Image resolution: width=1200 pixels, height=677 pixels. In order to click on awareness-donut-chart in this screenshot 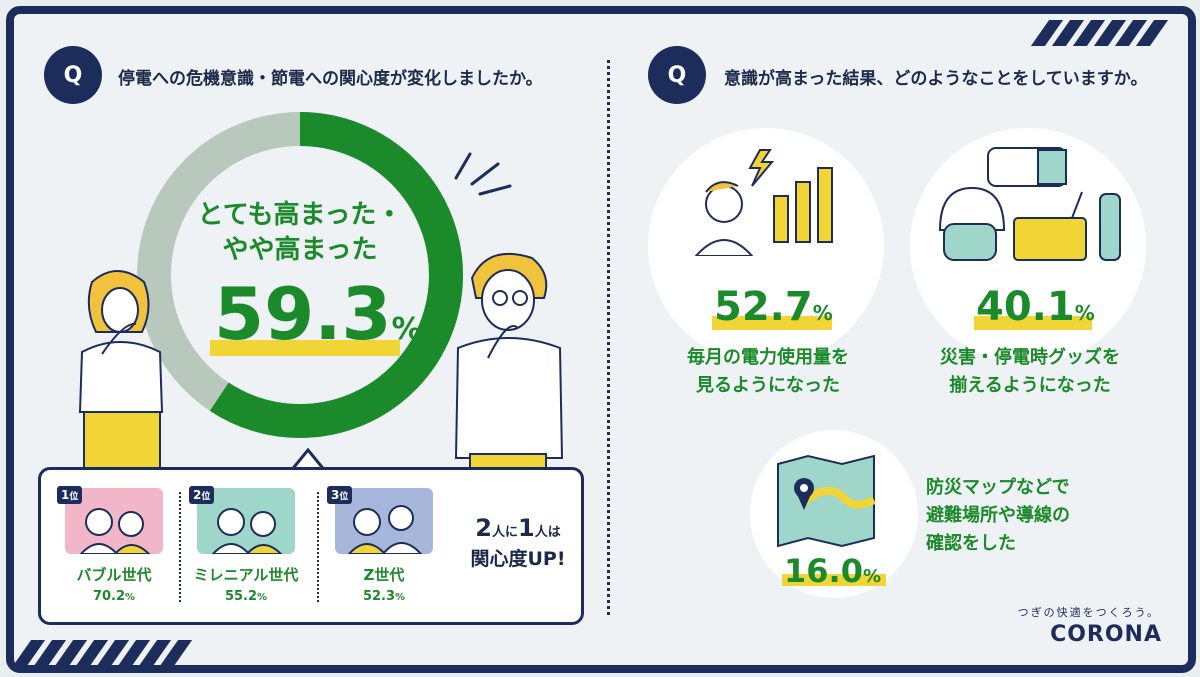, I will do `click(300, 275)`.